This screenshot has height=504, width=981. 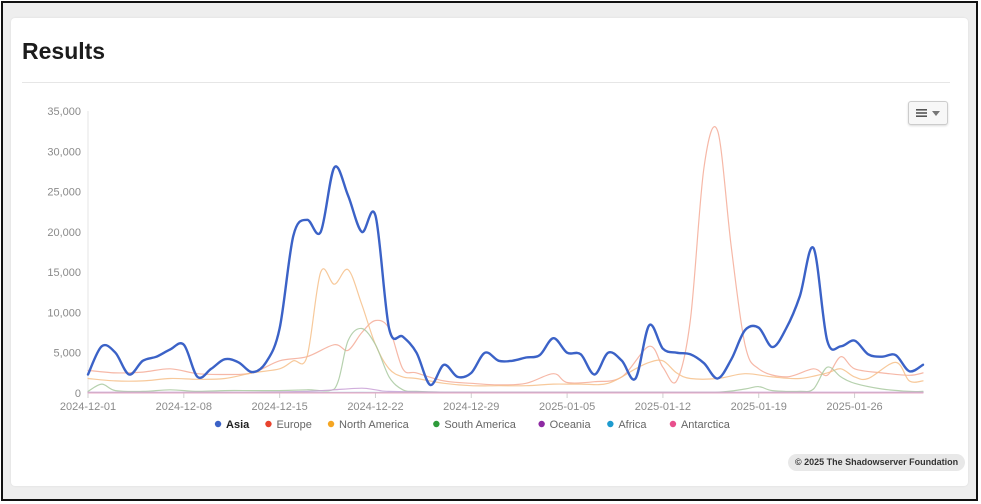 I want to click on legend-label: North America, so click(x=374, y=425).